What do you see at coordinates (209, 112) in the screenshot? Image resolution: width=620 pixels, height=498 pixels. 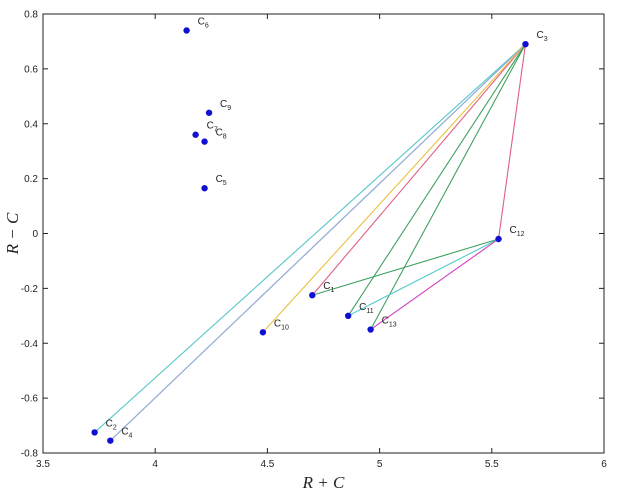 I see `point-c9` at bounding box center [209, 112].